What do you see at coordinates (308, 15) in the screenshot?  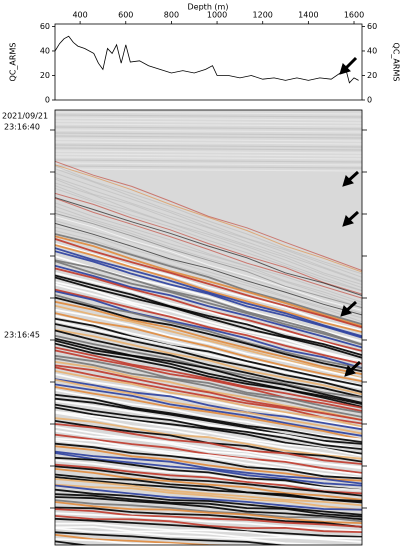 I see `x-tick-label: 1400` at bounding box center [308, 15].